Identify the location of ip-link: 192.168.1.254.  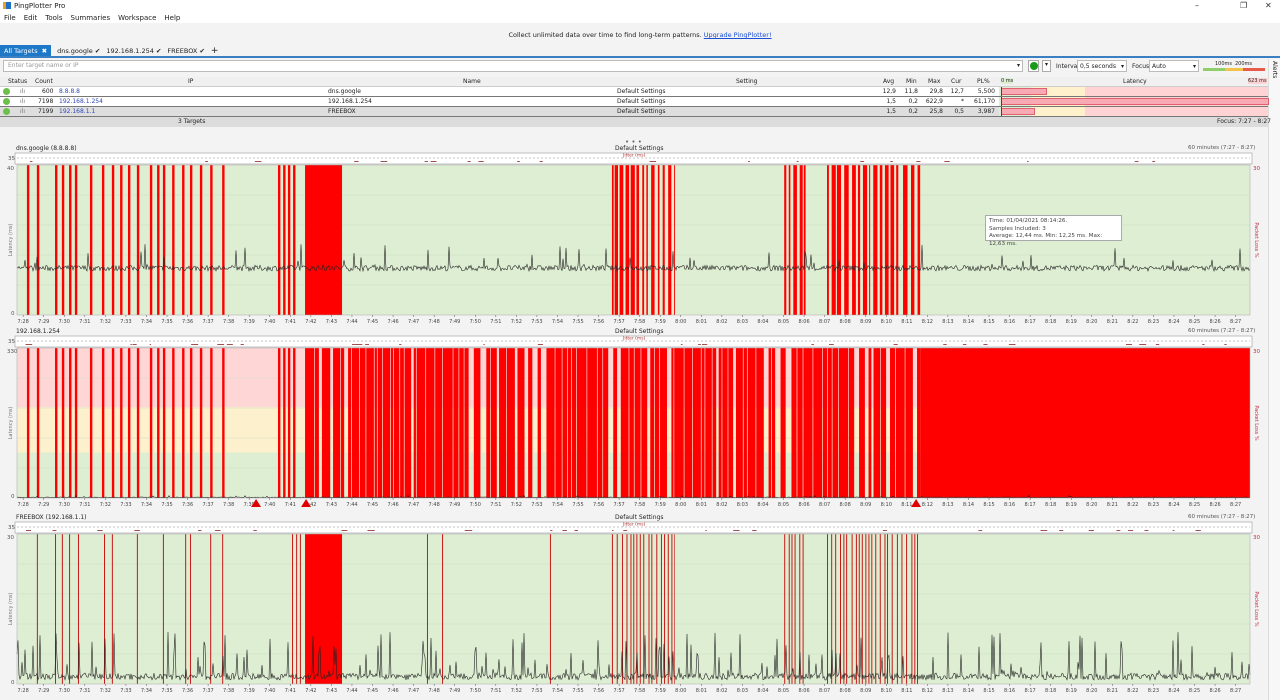
(81, 101).